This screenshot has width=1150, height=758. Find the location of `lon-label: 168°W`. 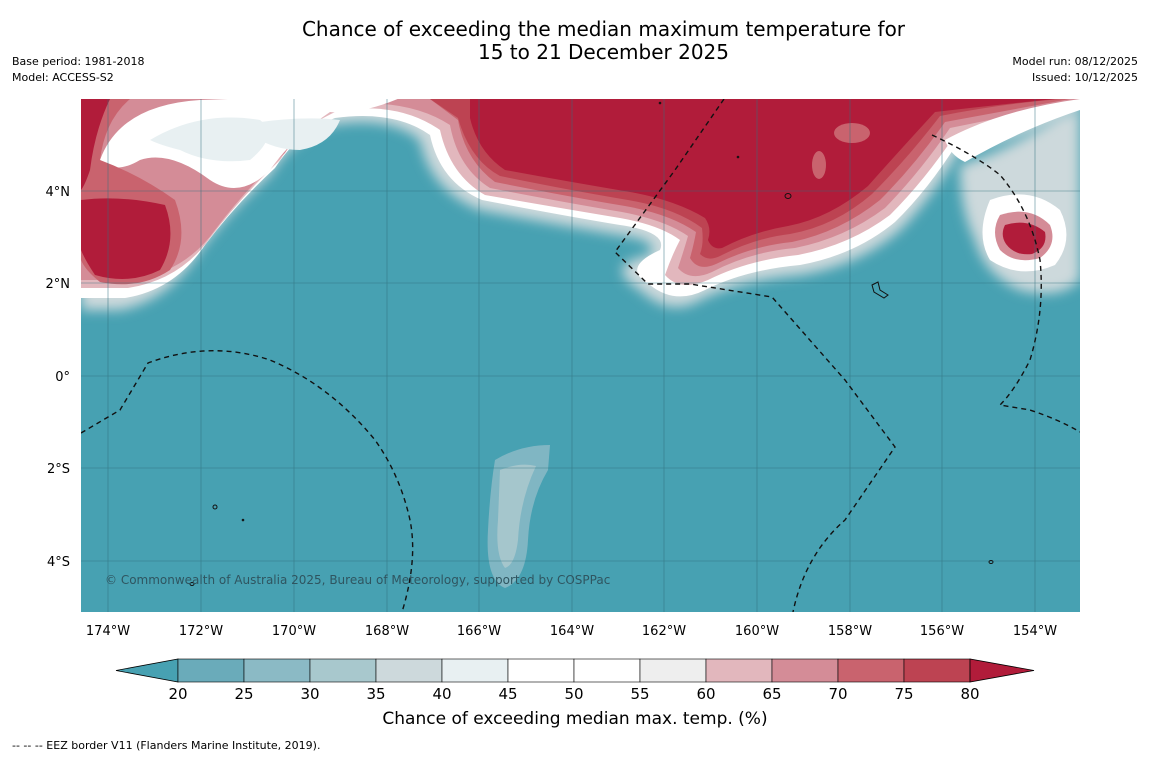

lon-label: 168°W is located at coordinates (387, 631).